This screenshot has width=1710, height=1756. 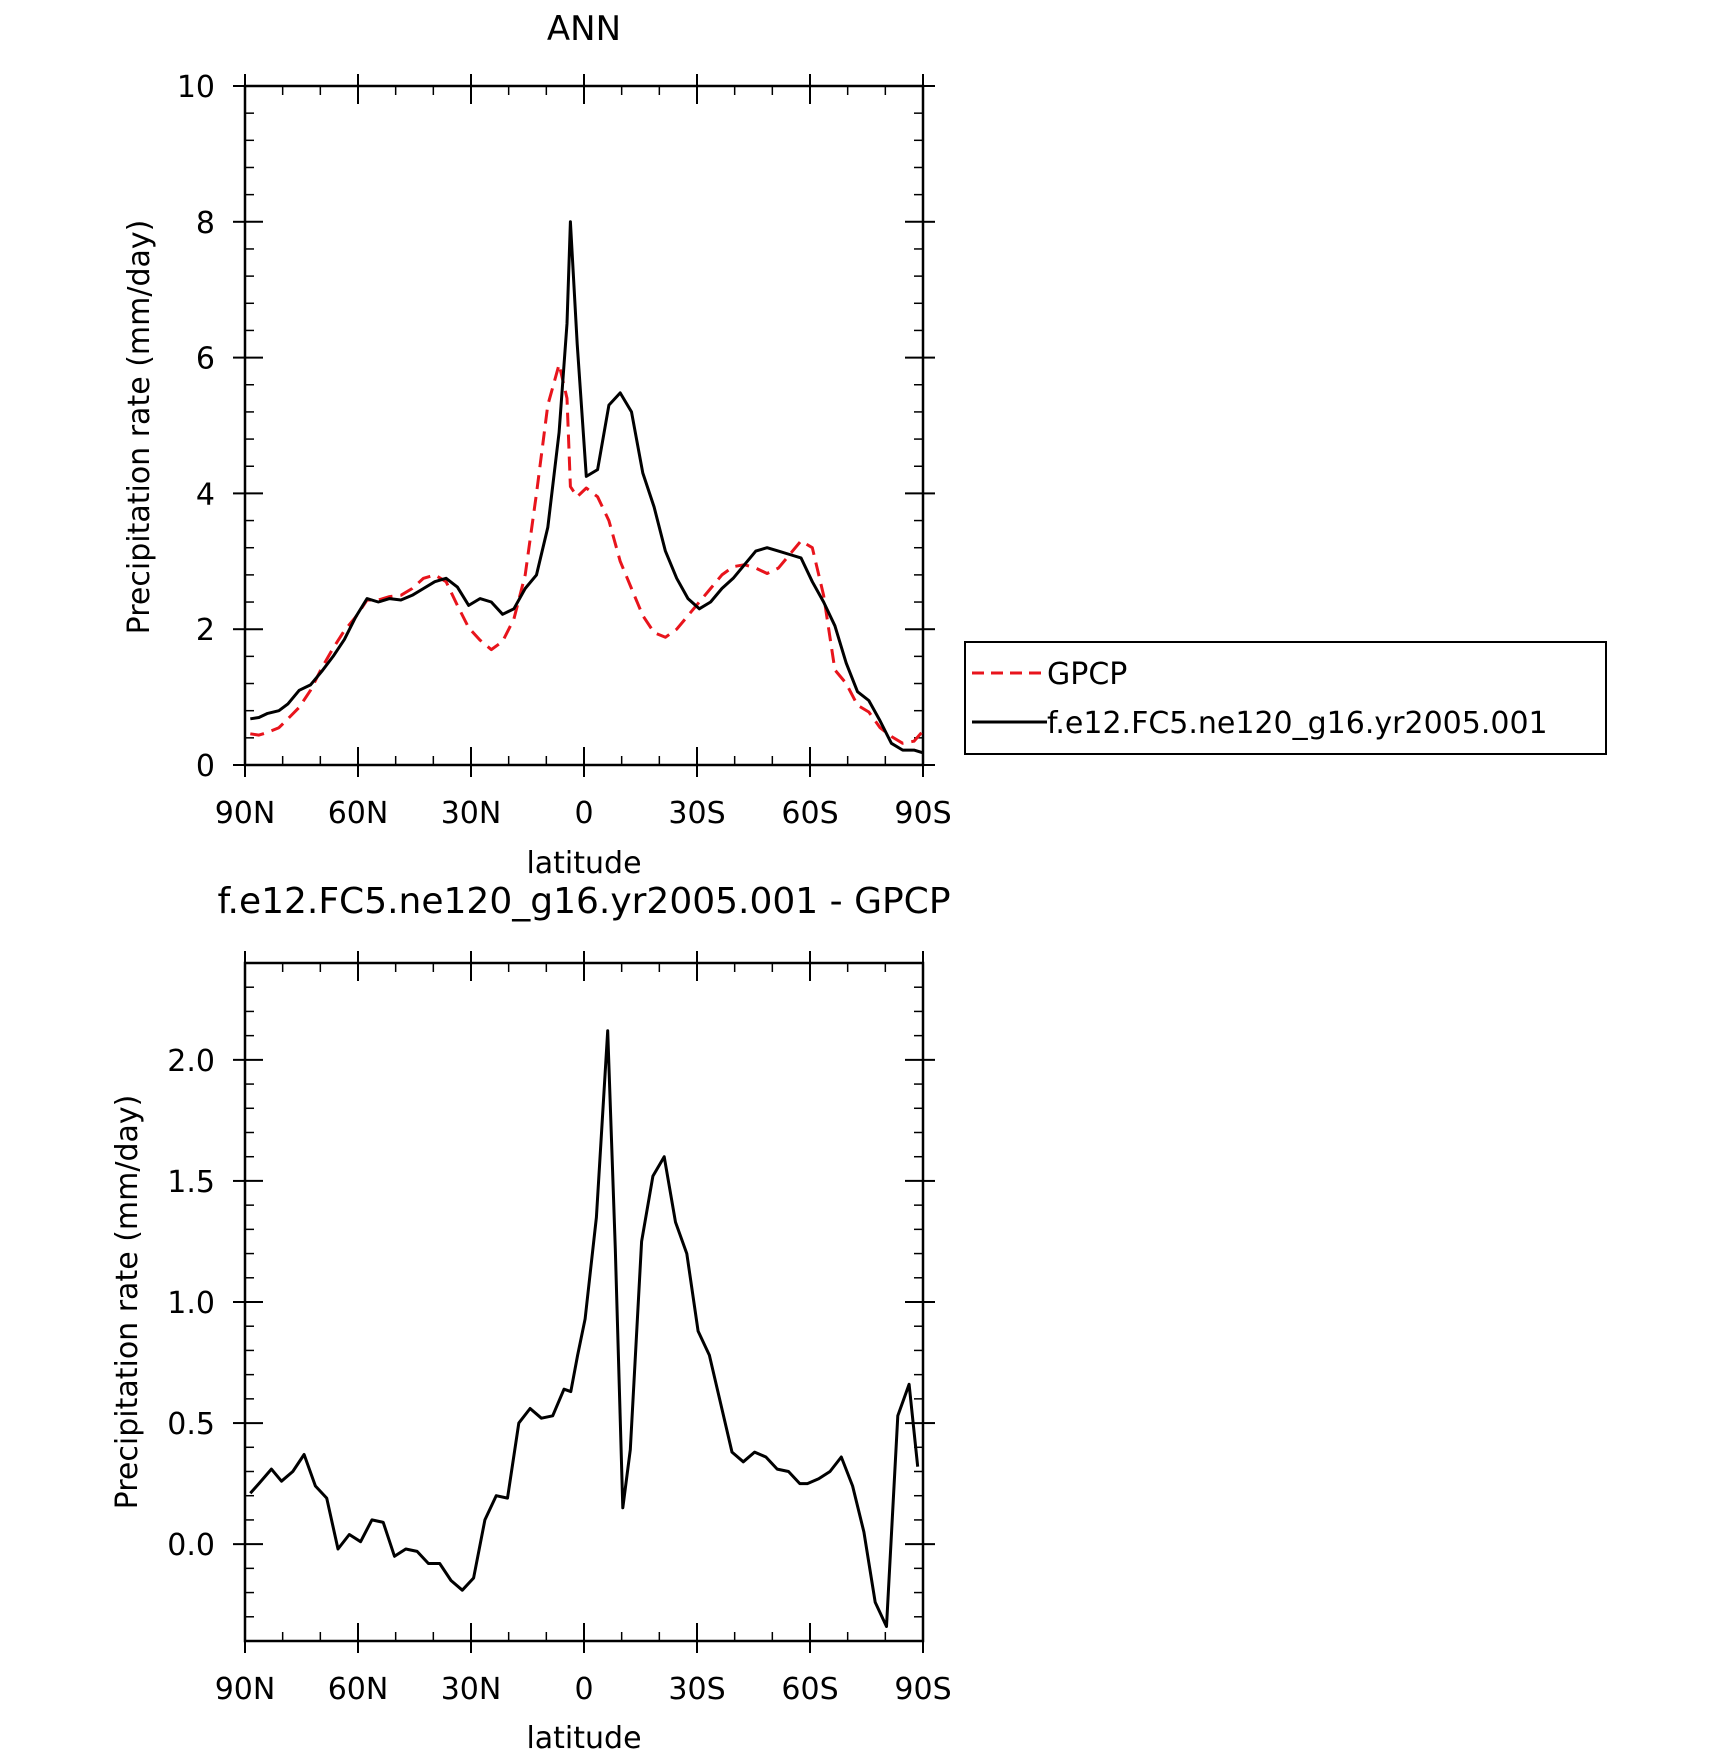 What do you see at coordinates (205, 630) in the screenshot?
I see `y-tick-label: 2` at bounding box center [205, 630].